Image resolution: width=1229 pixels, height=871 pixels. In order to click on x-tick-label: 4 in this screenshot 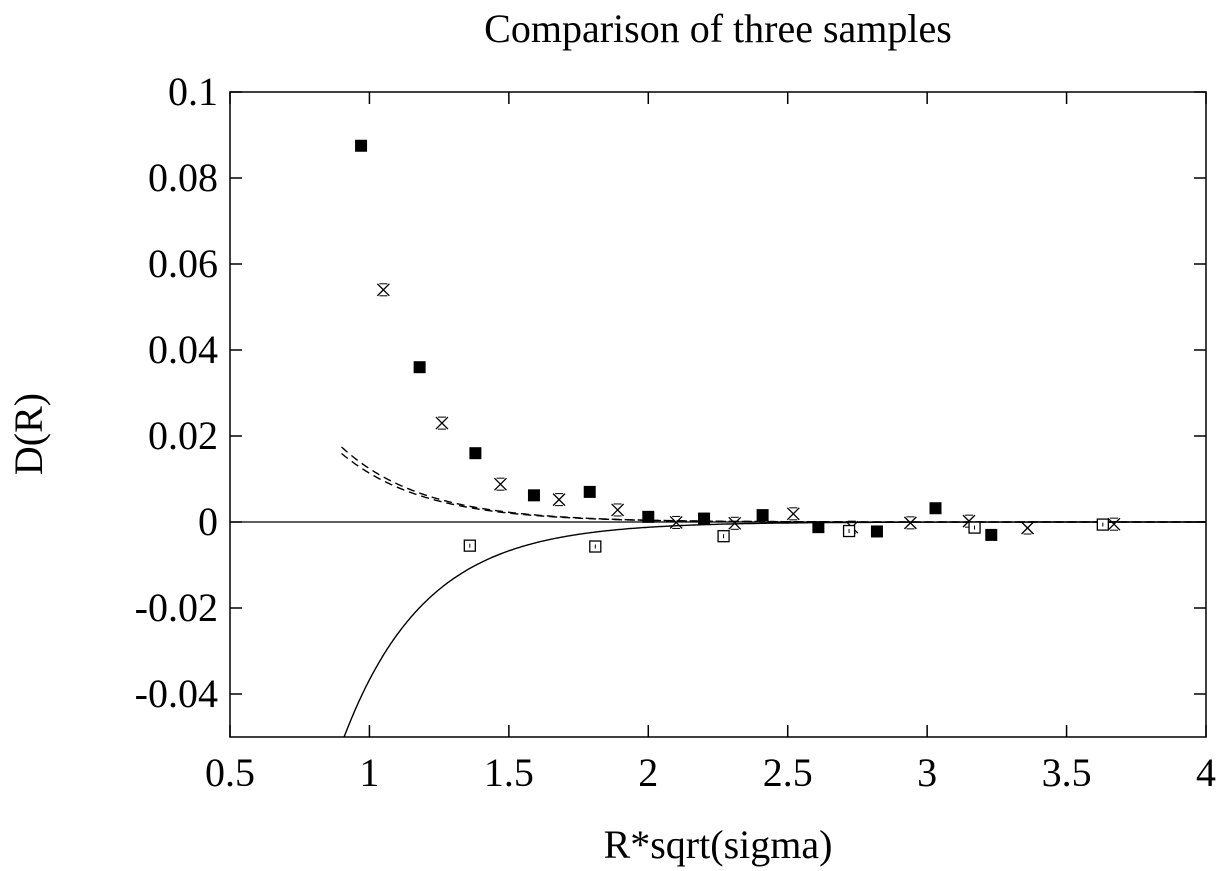, I will do `click(1206, 772)`.